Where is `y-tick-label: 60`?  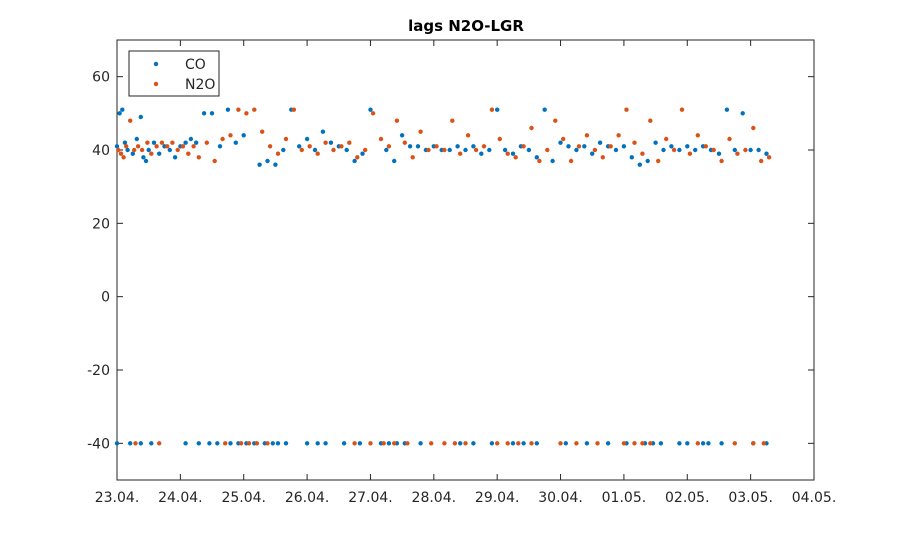 y-tick-label: 60 is located at coordinates (101, 78).